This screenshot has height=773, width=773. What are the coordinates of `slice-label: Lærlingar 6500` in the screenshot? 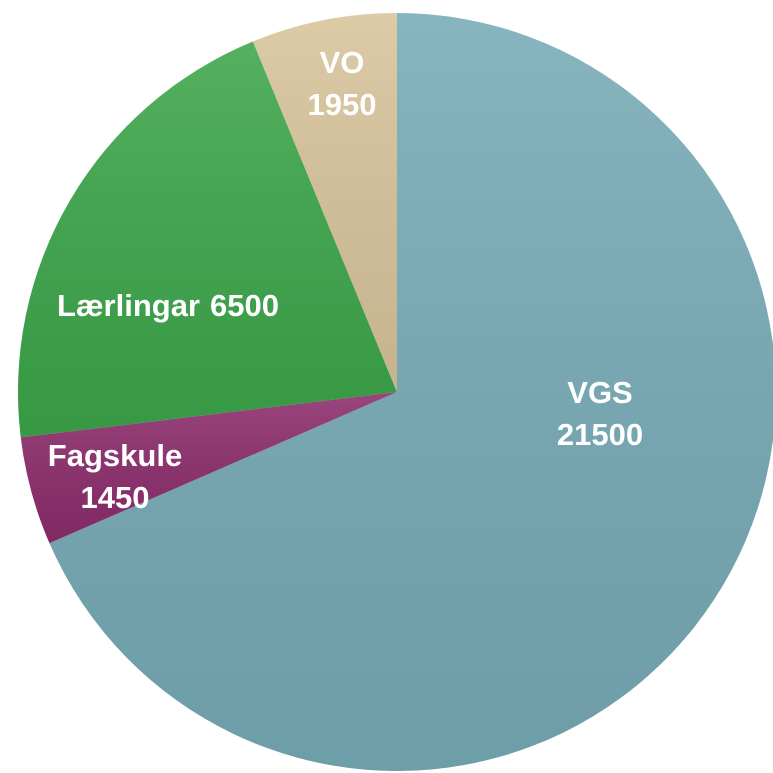 It's located at (168, 305).